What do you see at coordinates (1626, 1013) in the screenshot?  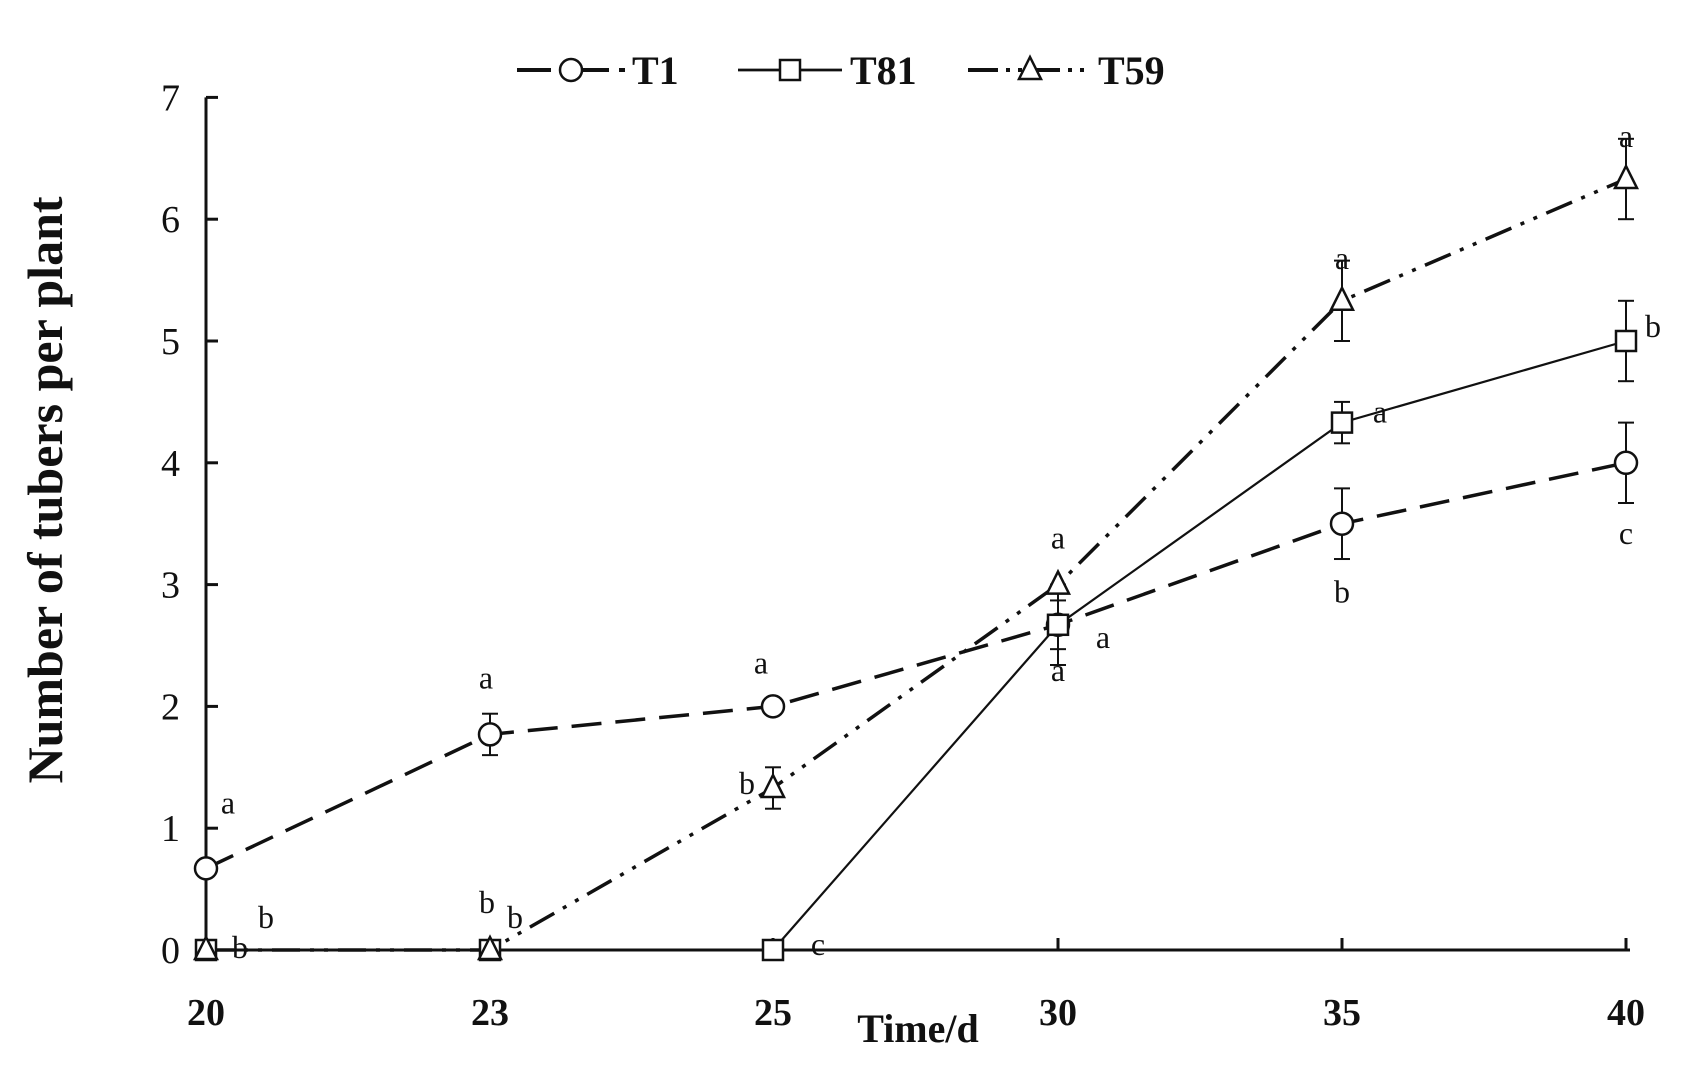 I see `x-tick-label: 40` at bounding box center [1626, 1013].